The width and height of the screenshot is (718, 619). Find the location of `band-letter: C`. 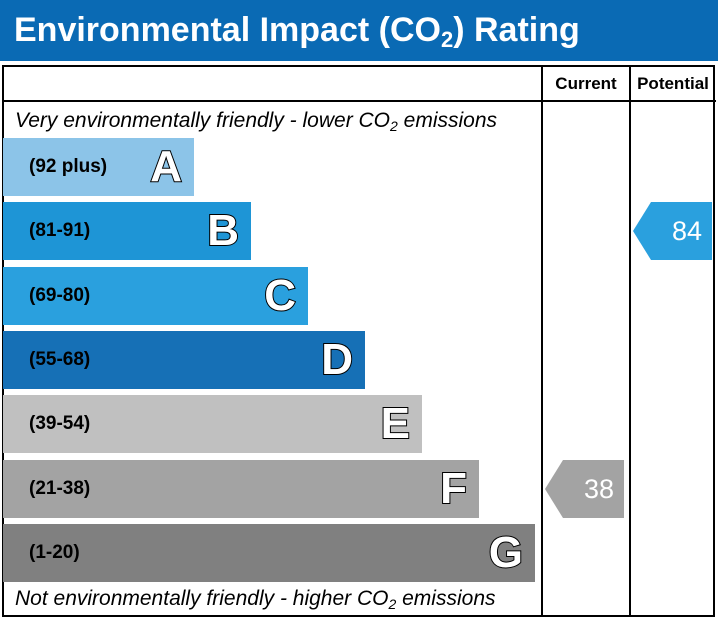

band-letter: C is located at coordinates (280, 295).